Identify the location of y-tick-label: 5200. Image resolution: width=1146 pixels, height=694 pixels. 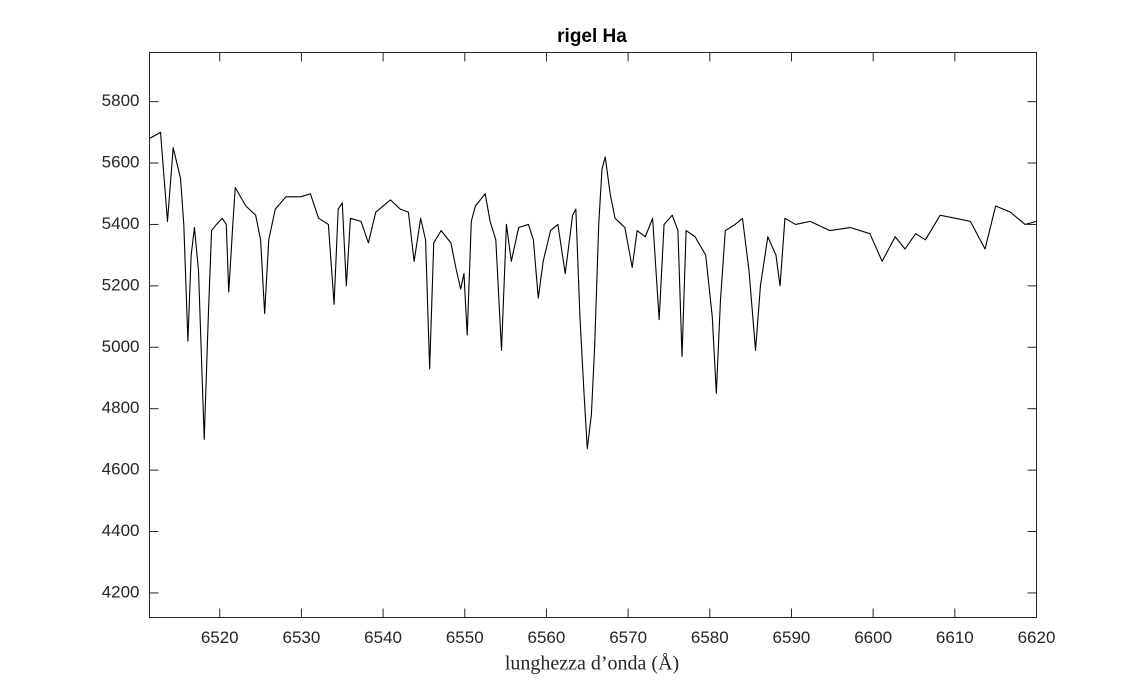
(121, 284).